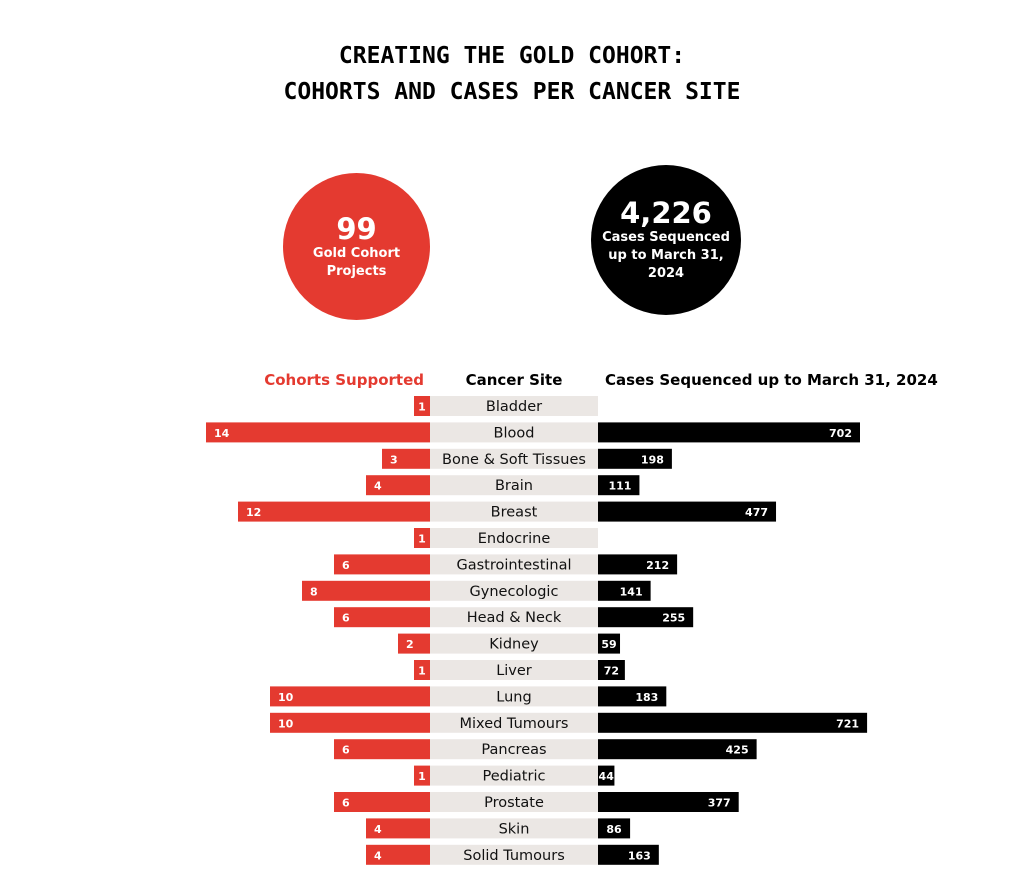 Image resolution: width=1024 pixels, height=891 pixels. What do you see at coordinates (346, 750) in the screenshot?
I see `cohort-value-pancreas: 6` at bounding box center [346, 750].